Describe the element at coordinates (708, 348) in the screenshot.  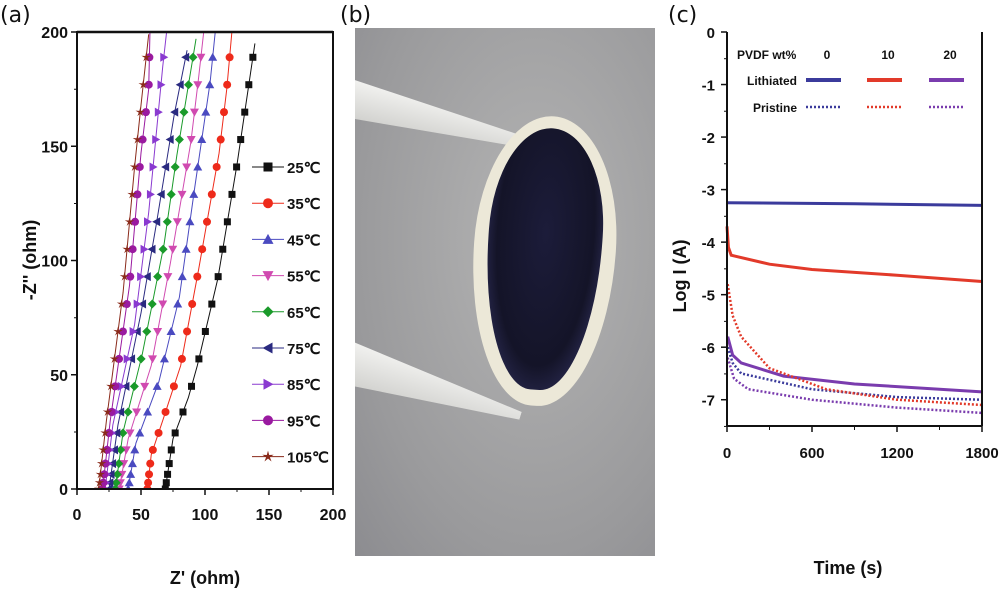
I see `y-tick-label: -6` at that location.